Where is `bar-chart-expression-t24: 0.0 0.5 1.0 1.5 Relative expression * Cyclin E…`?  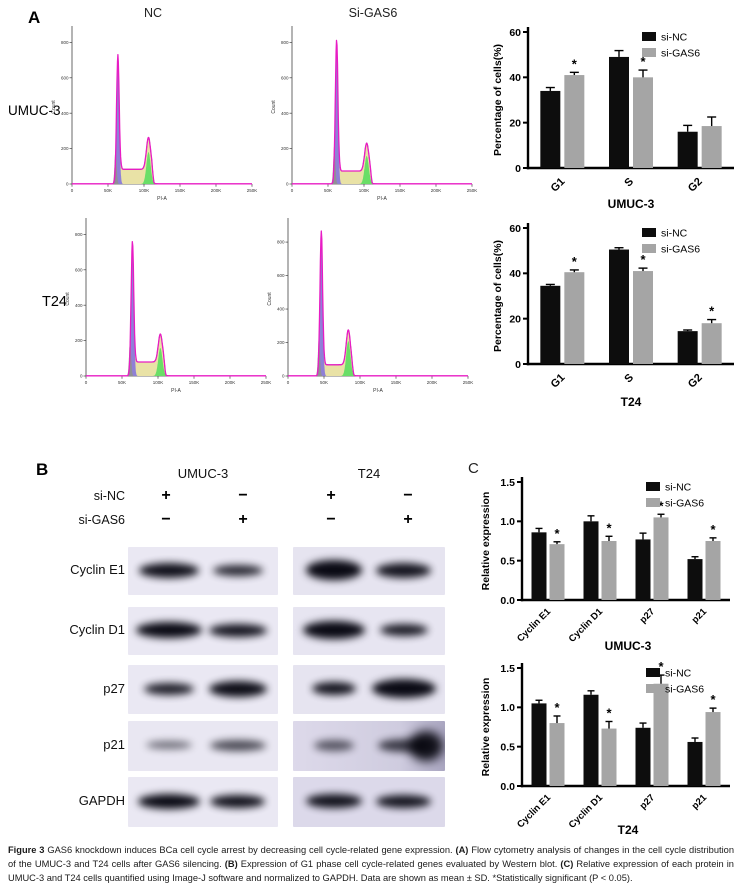 bar-chart-expression-t24: 0.0 0.5 1.0 1.5 Relative expression * Cyclin E… is located at coordinates (605, 748).